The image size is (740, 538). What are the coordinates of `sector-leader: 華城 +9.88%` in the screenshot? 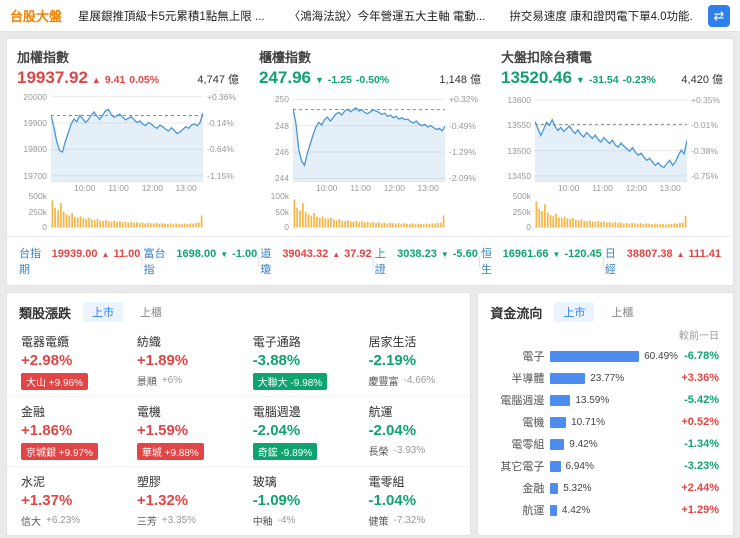 It's located at (180, 451).